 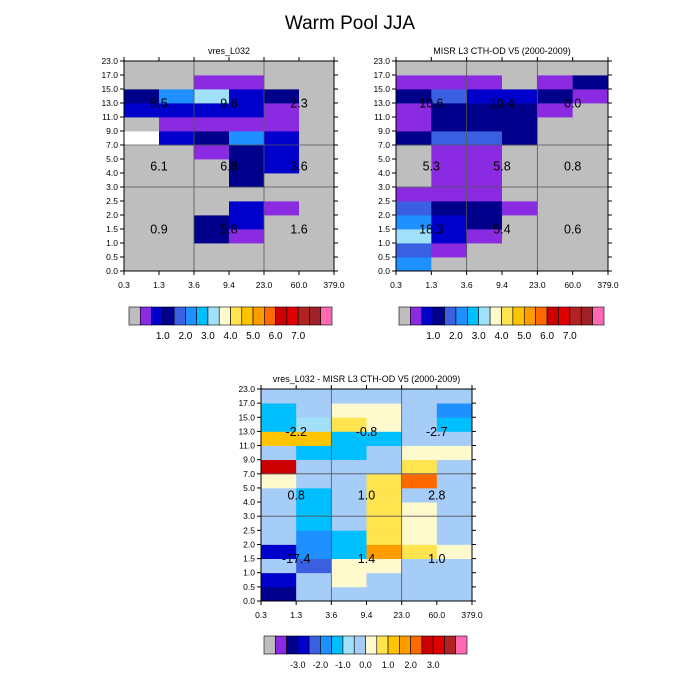 I want to click on y-tick-label: 2.5, so click(x=112, y=201).